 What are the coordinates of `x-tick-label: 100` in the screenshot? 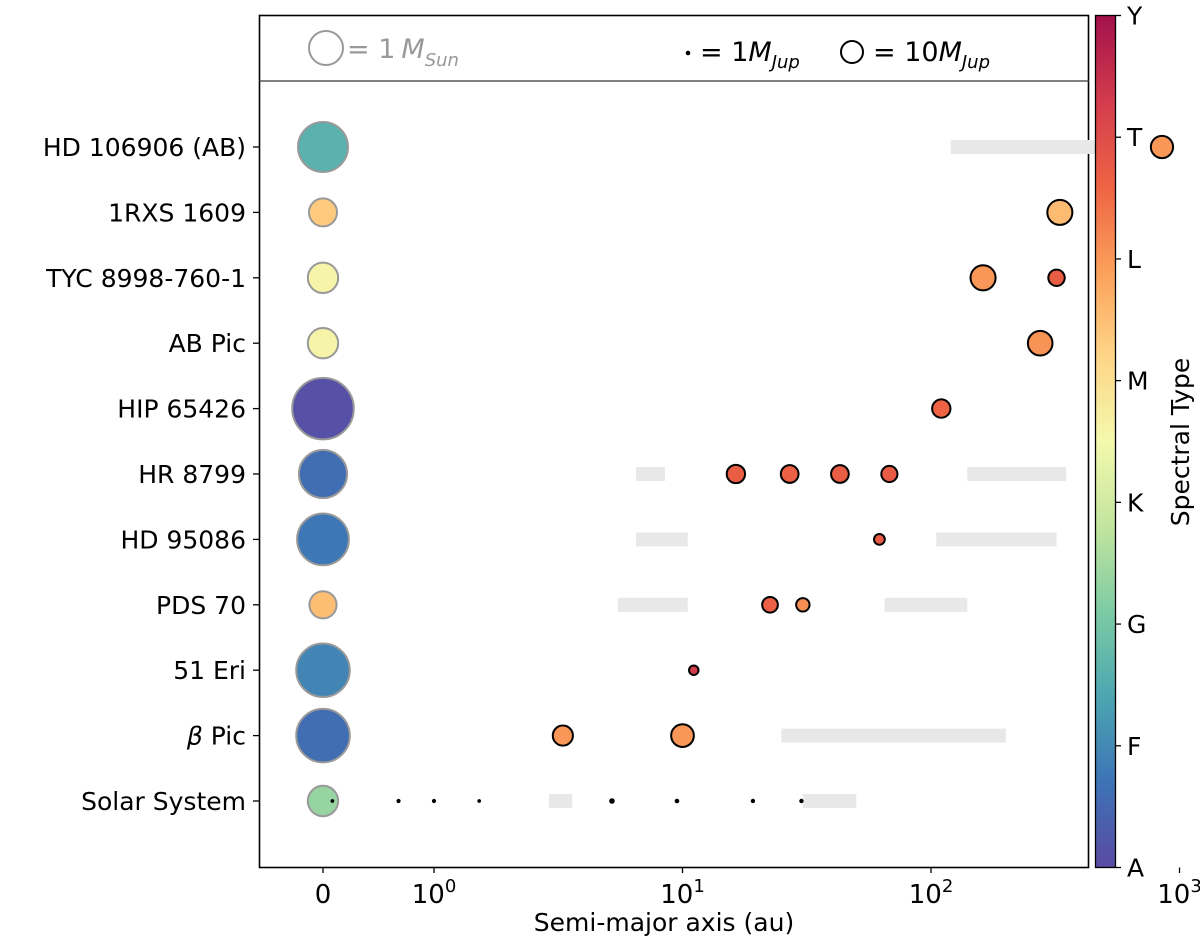 It's located at (434, 893).